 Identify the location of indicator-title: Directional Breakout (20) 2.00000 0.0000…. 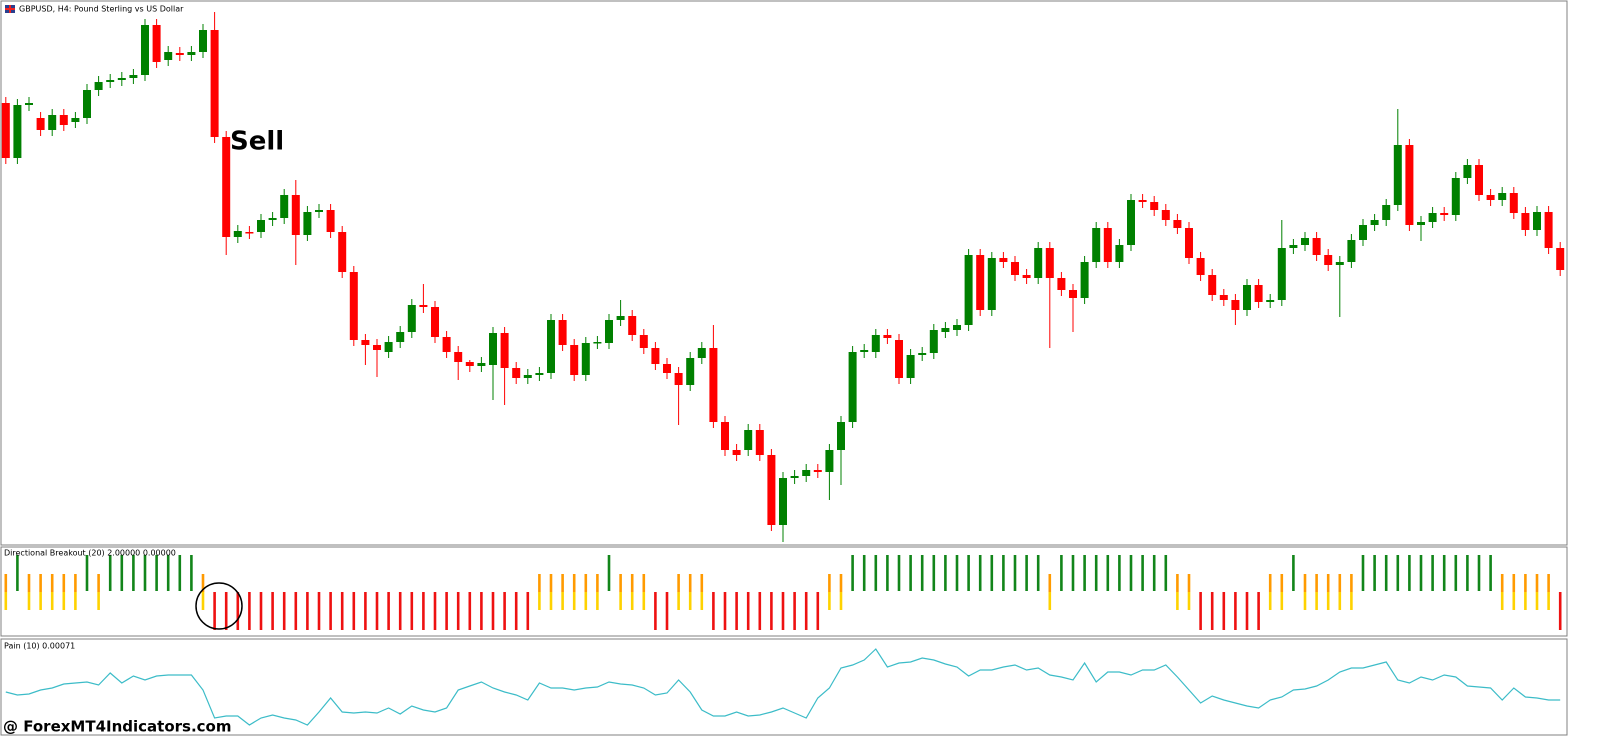
(90, 553).